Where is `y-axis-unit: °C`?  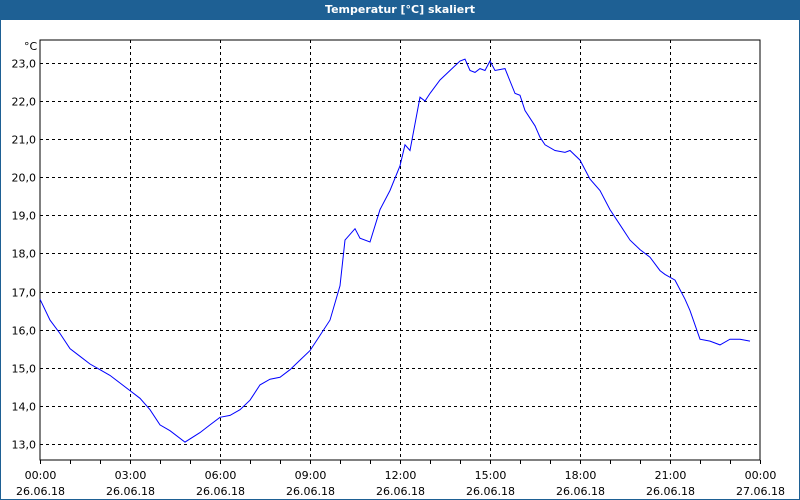 y-axis-unit: °C is located at coordinates (31, 46).